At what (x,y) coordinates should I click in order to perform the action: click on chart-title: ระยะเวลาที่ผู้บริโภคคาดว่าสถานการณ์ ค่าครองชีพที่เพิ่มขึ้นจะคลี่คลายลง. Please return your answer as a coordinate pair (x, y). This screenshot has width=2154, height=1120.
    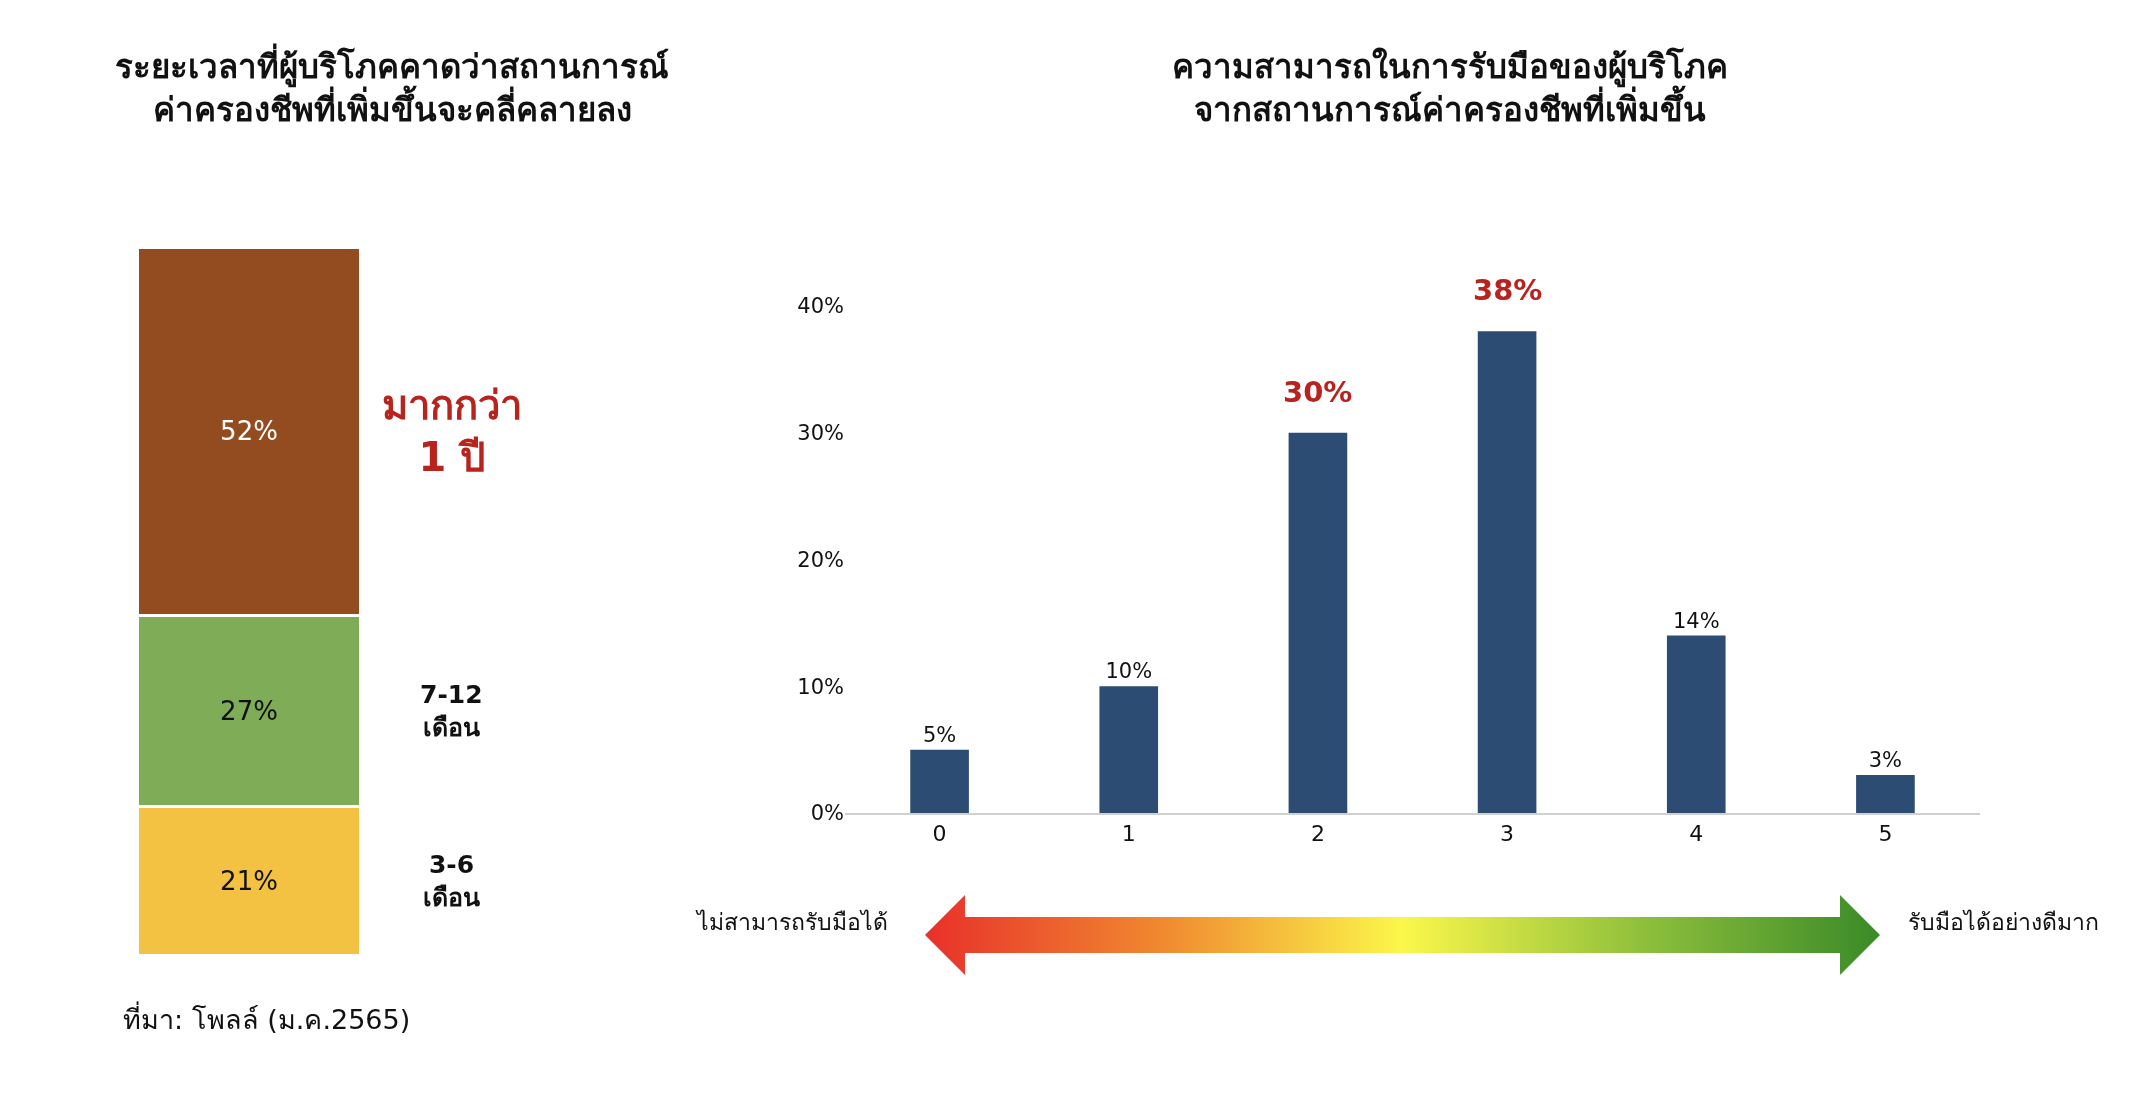
    Looking at the image, I should click on (392, 86).